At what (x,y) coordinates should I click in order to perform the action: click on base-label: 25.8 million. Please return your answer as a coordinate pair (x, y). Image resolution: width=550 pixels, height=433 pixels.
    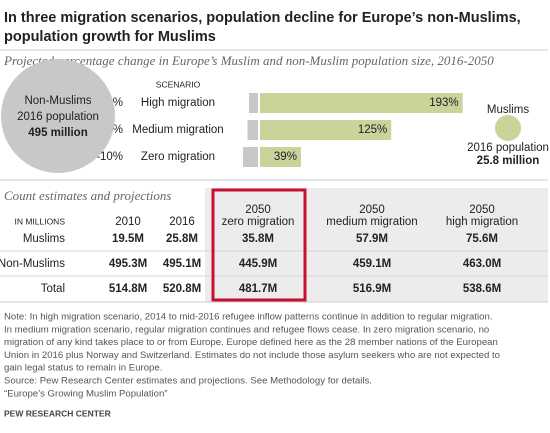
    Looking at the image, I should click on (508, 161).